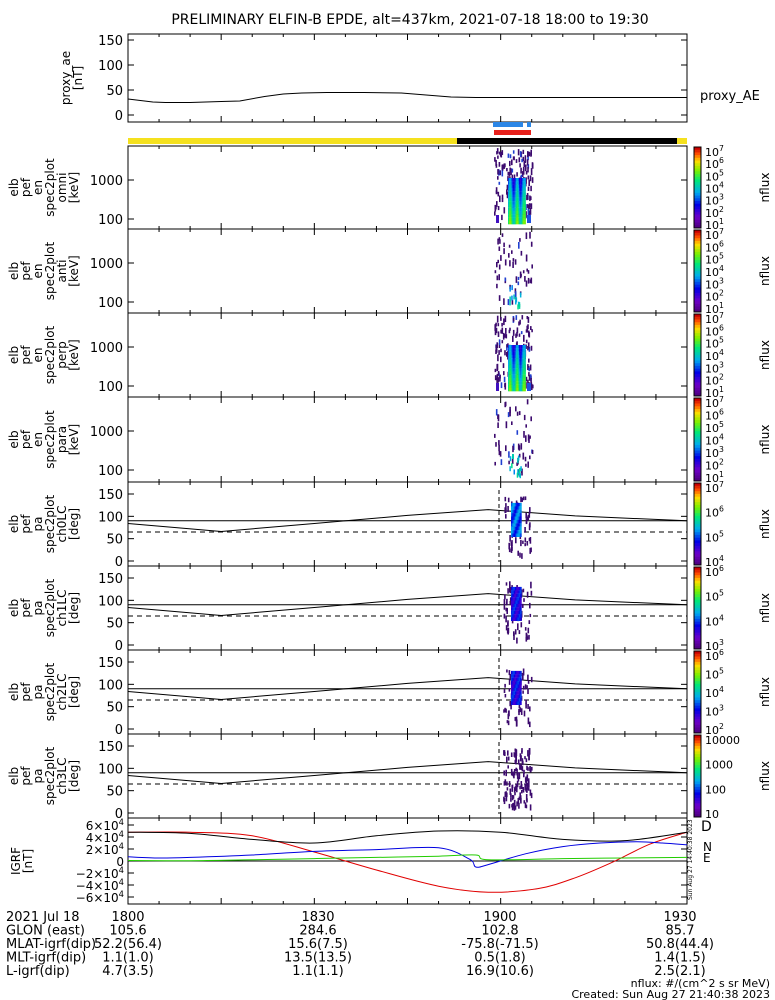 The height and width of the screenshot is (1000, 775). I want to click on ylabel-line: en, so click(38, 187).